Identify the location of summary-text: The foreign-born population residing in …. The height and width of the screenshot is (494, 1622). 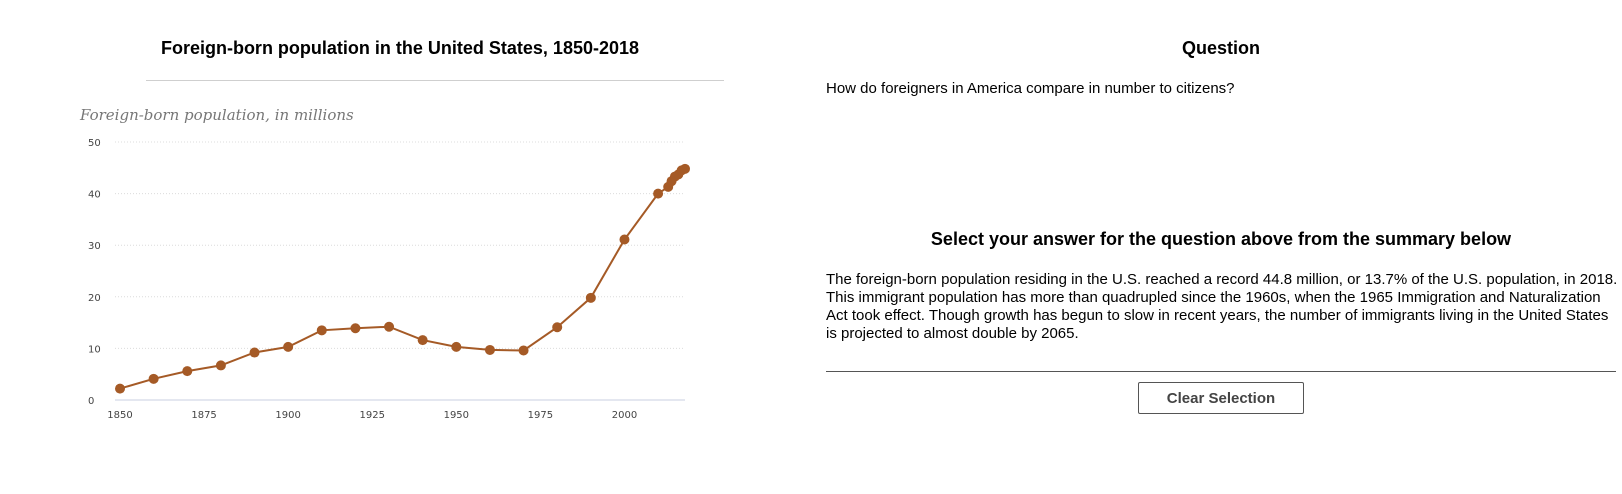
(1222, 306).